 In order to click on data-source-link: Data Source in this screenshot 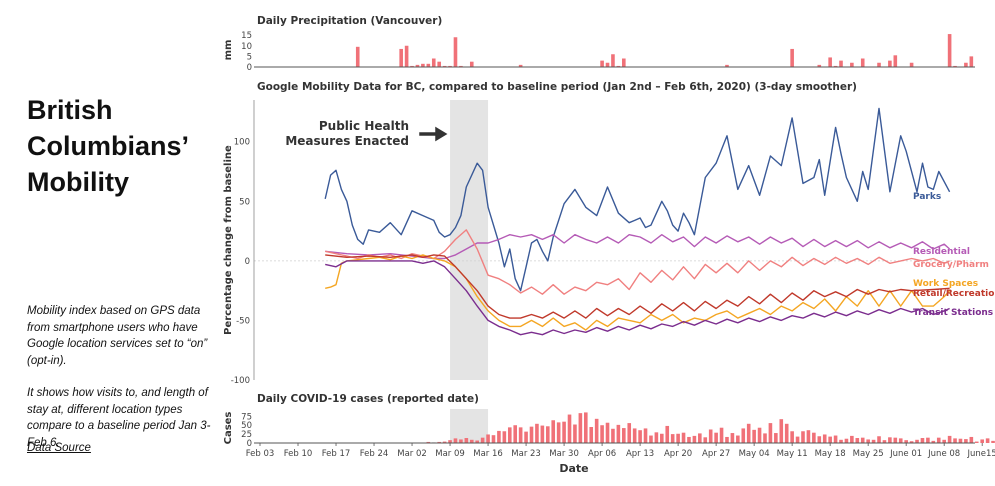, I will do `click(59, 448)`.